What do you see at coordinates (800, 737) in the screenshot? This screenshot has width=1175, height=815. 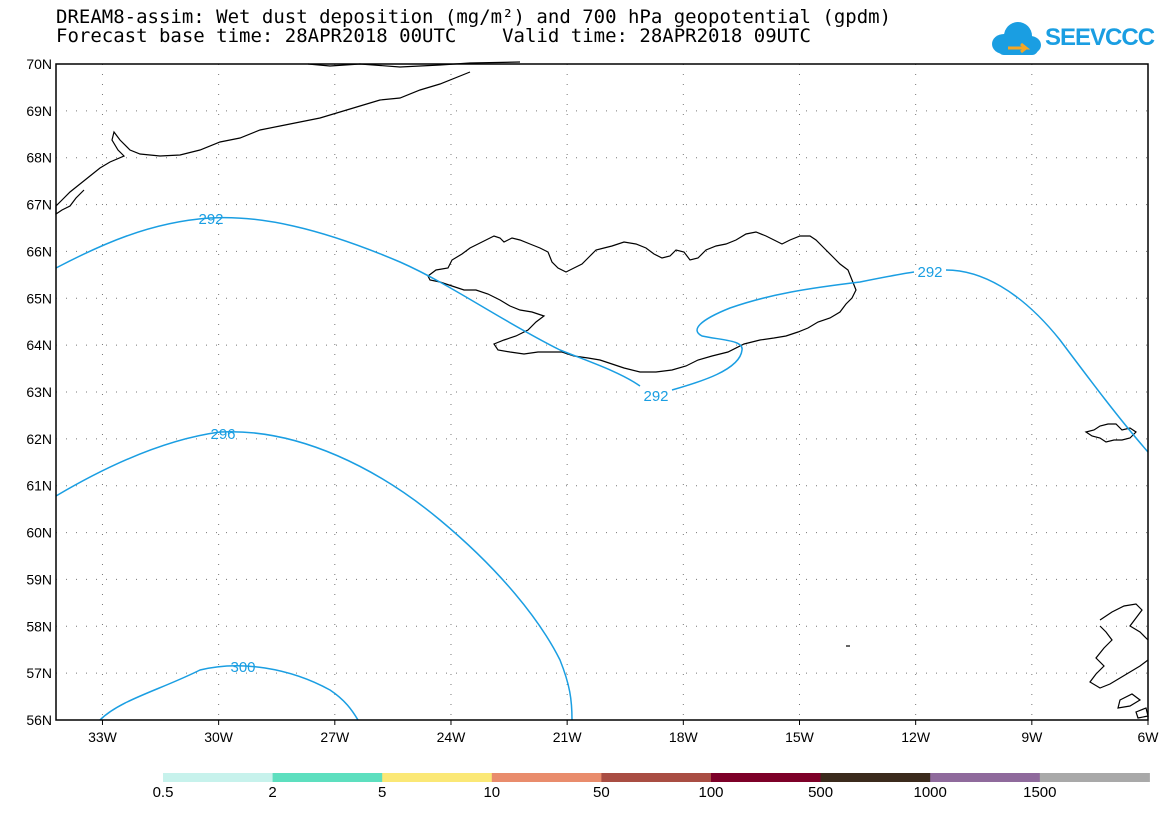 I see `lon-tick-label: 15W` at bounding box center [800, 737].